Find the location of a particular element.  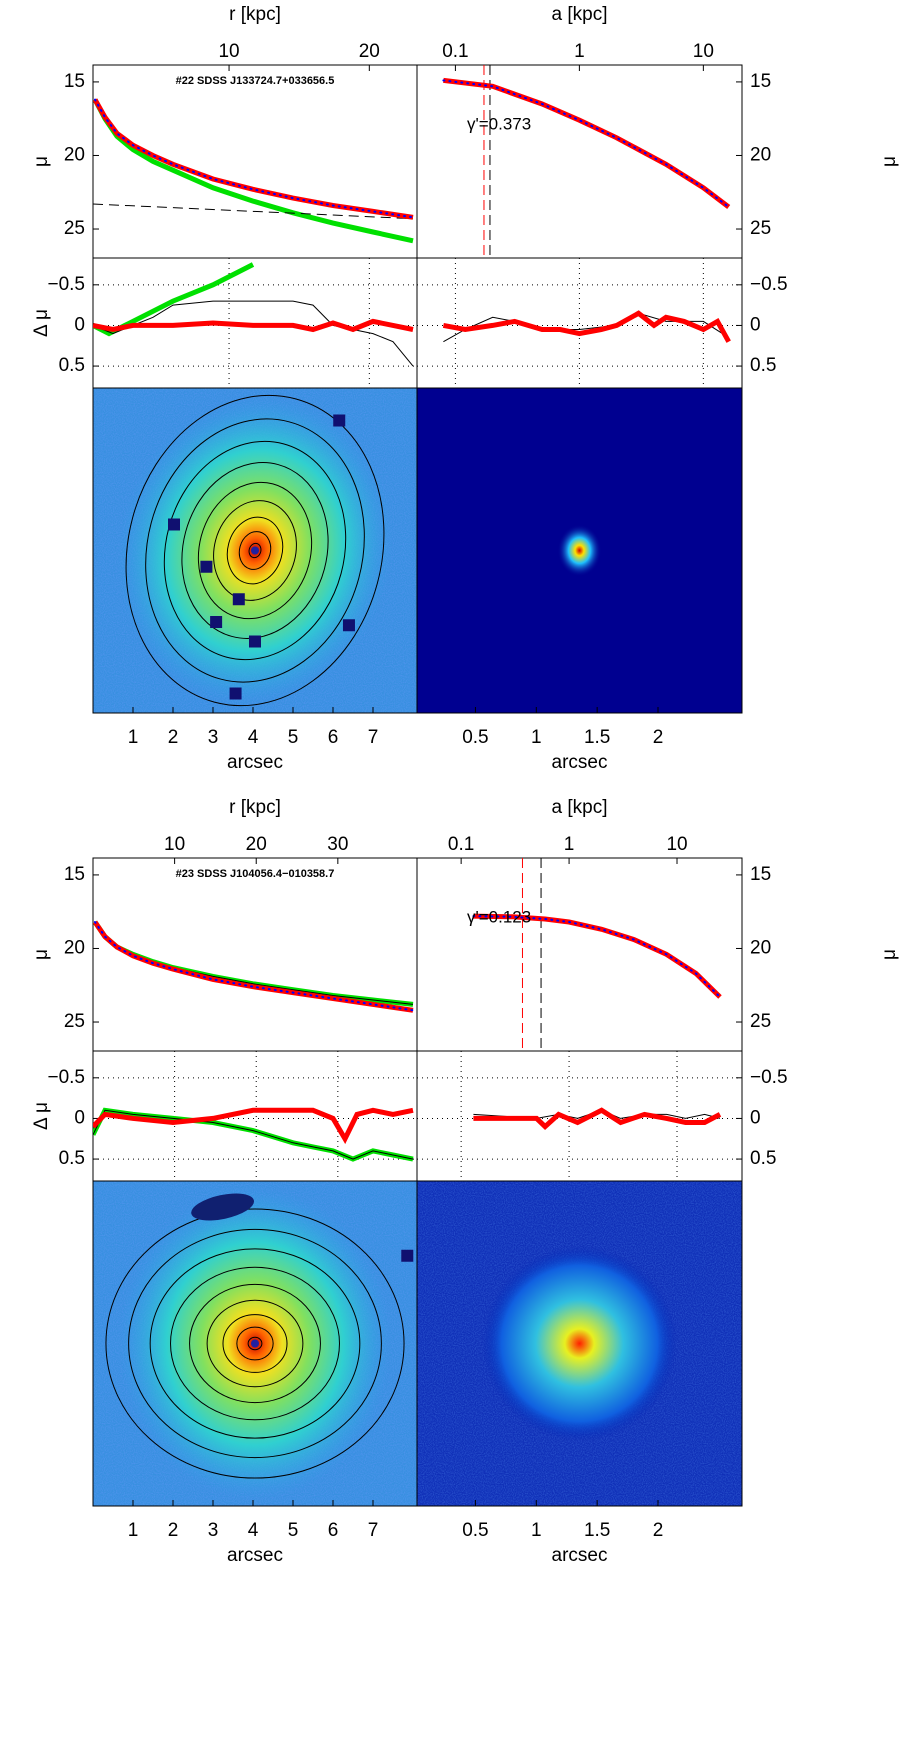

x2-tick-label: 30 is located at coordinates (337, 844).